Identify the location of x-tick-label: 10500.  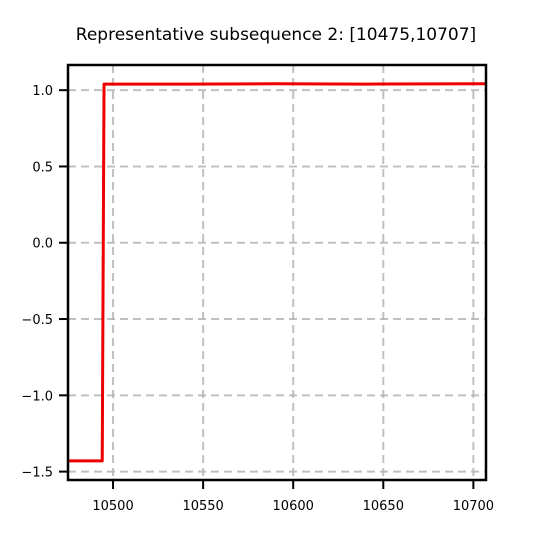
(112, 506).